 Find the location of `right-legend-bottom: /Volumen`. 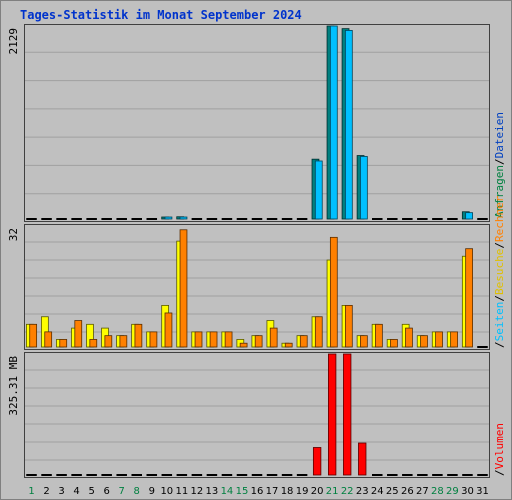

right-legend-bottom: /Volumen is located at coordinates (499, 449).